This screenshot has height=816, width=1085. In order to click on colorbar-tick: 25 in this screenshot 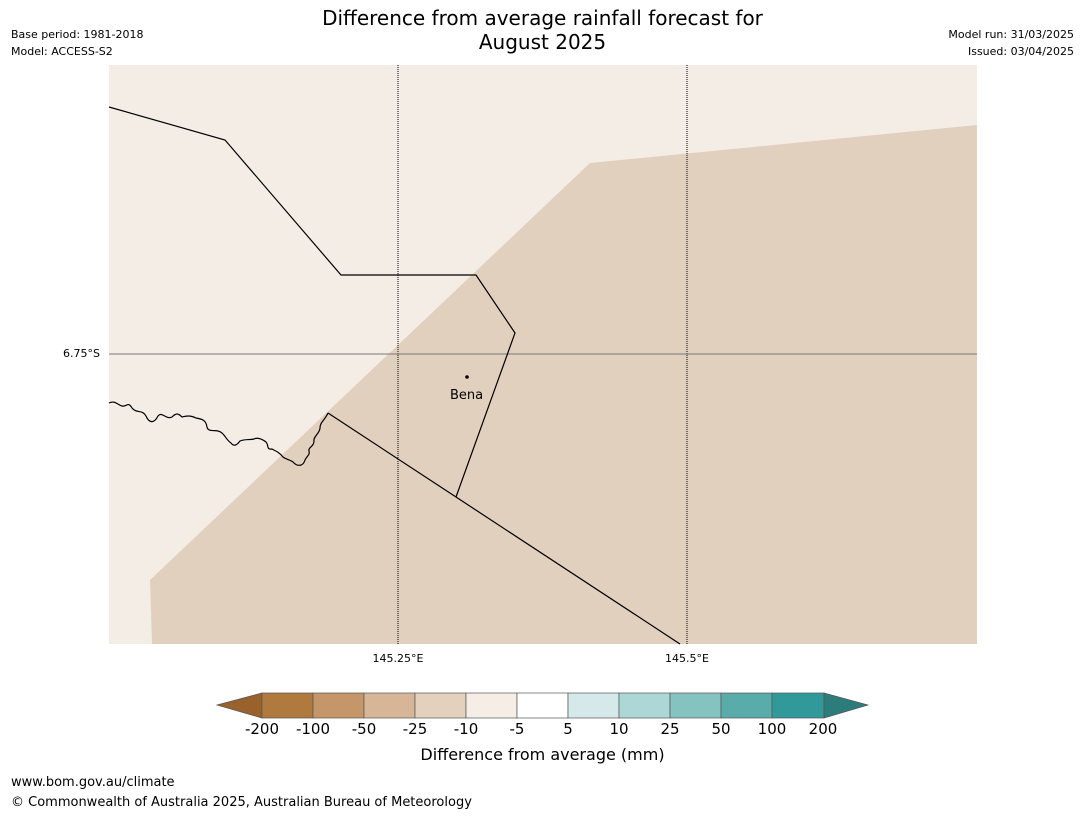, I will do `click(670, 729)`.